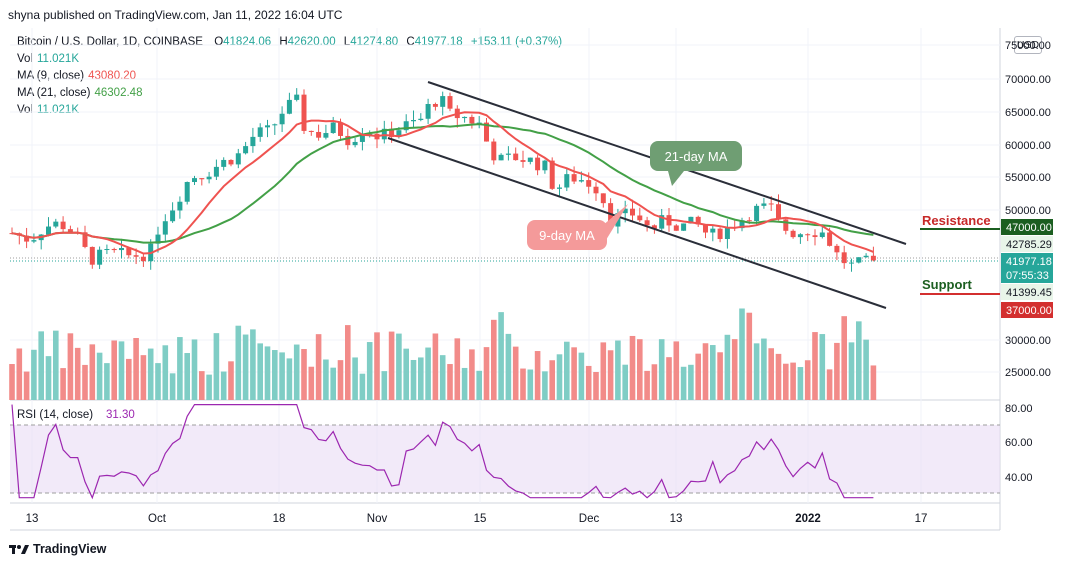  What do you see at coordinates (80, 93) in the screenshot?
I see `ma21-legend: MA (21, close) 46302.48` at bounding box center [80, 93].